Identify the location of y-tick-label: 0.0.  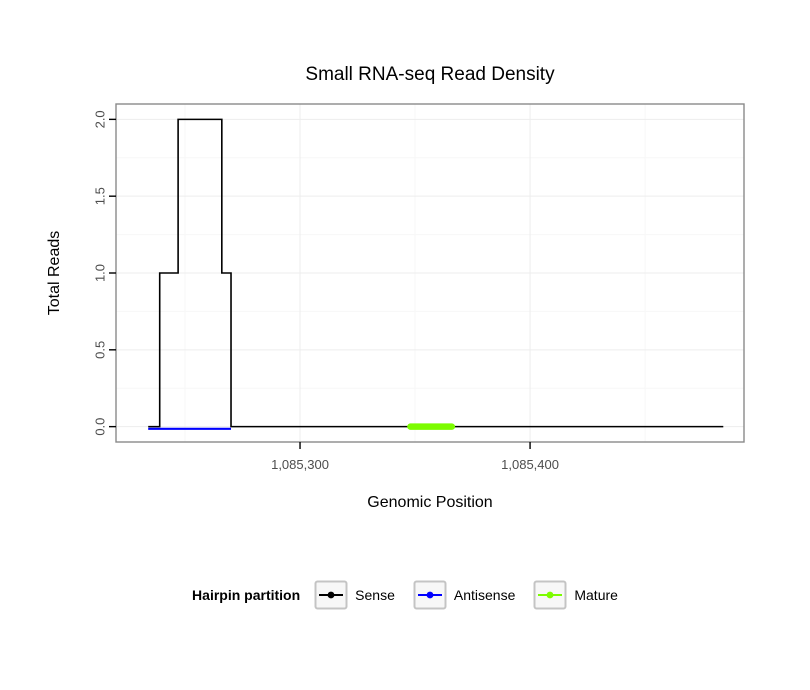
(99, 427).